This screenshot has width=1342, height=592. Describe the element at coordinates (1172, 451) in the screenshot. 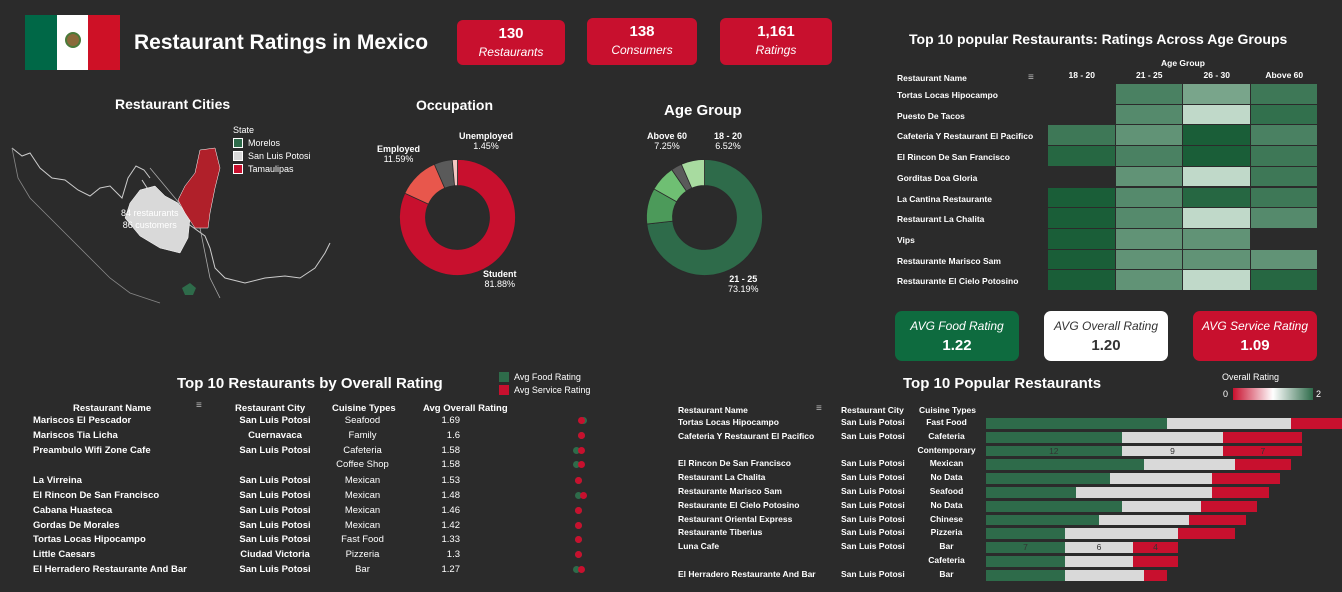

I see `stacked-bar-segment: 9` at that location.